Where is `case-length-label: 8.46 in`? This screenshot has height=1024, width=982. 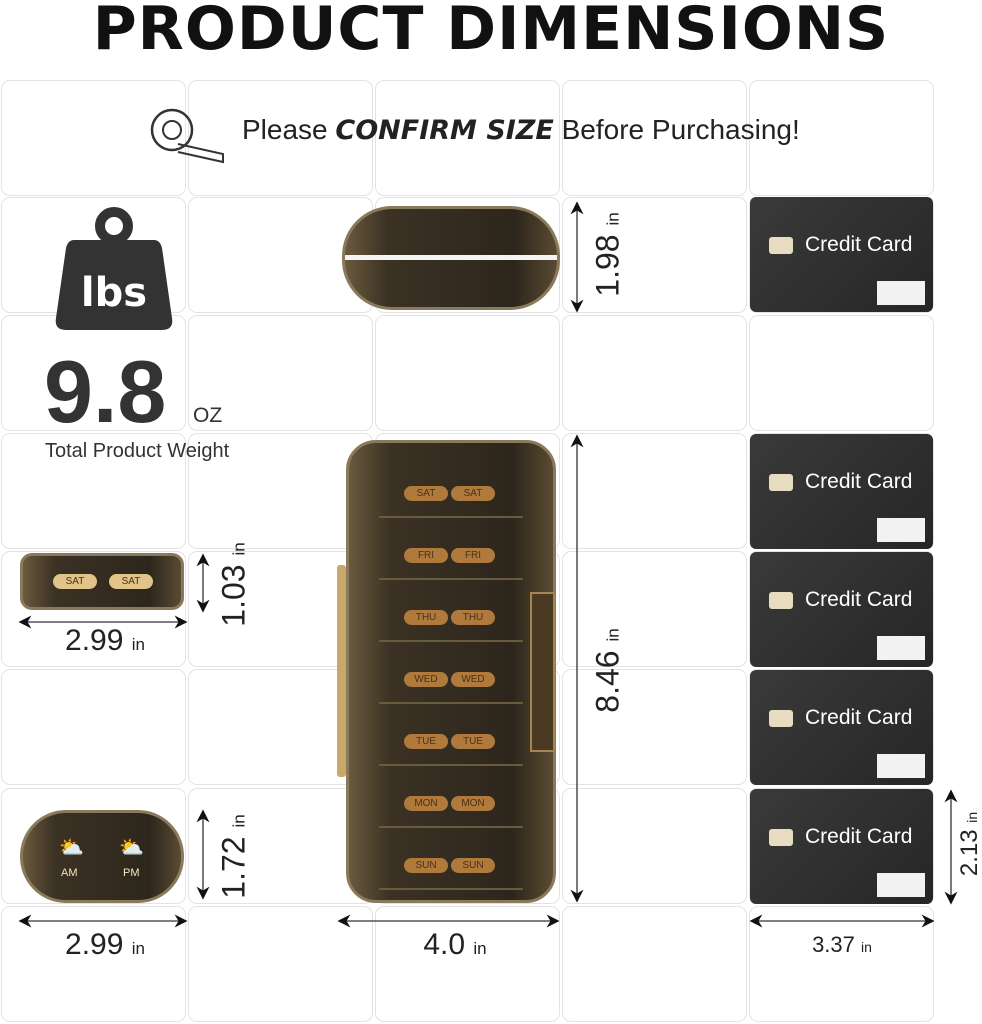
case-length-label: 8.46 in is located at coordinates (607, 670).